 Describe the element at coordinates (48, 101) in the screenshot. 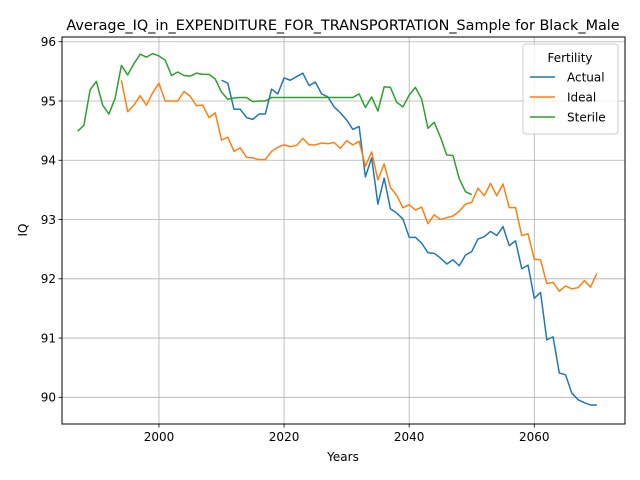

I see `y-tick-label: 95` at that location.